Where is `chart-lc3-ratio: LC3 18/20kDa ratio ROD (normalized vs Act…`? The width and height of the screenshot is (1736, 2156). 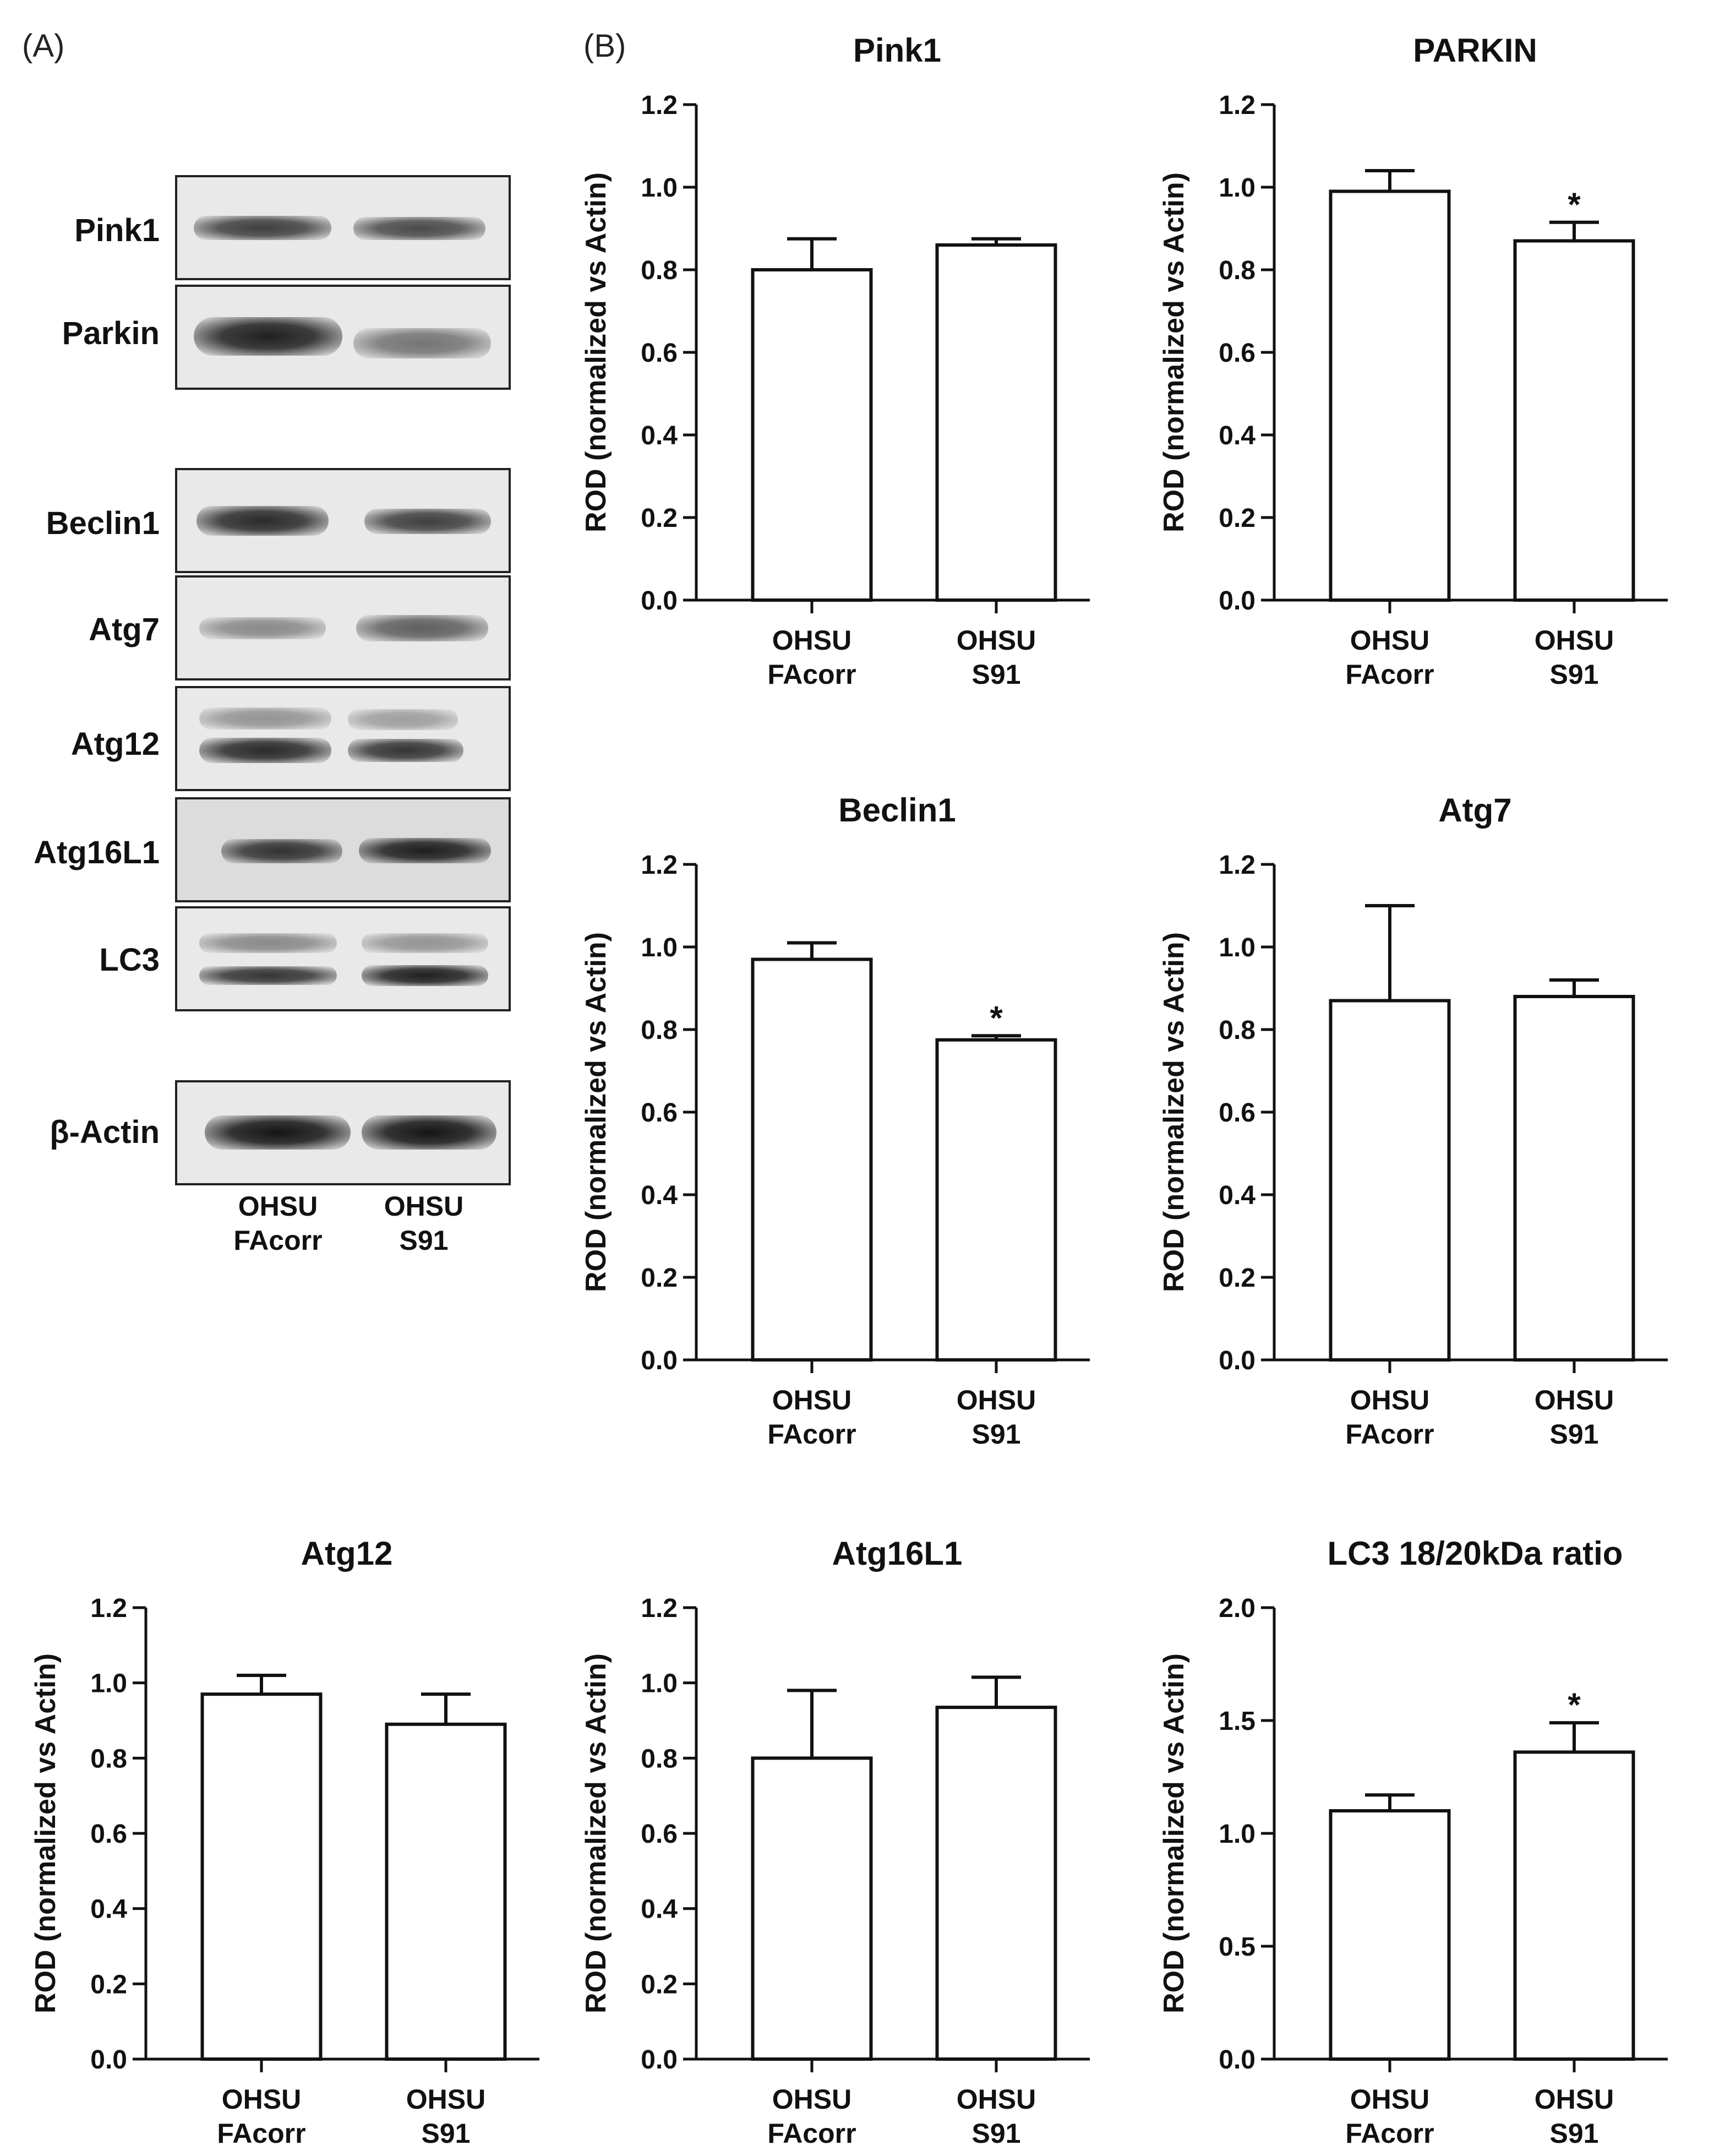 chart-lc3-ratio: LC3 18/20kDa ratio ROD (normalized vs Act… is located at coordinates (1413, 1842).